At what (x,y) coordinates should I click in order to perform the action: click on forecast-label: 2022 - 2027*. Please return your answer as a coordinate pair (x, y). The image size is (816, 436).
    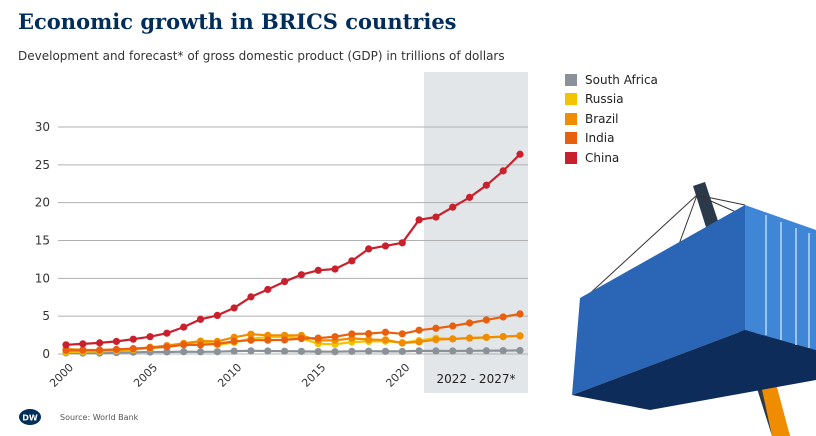
    Looking at the image, I should click on (475, 379).